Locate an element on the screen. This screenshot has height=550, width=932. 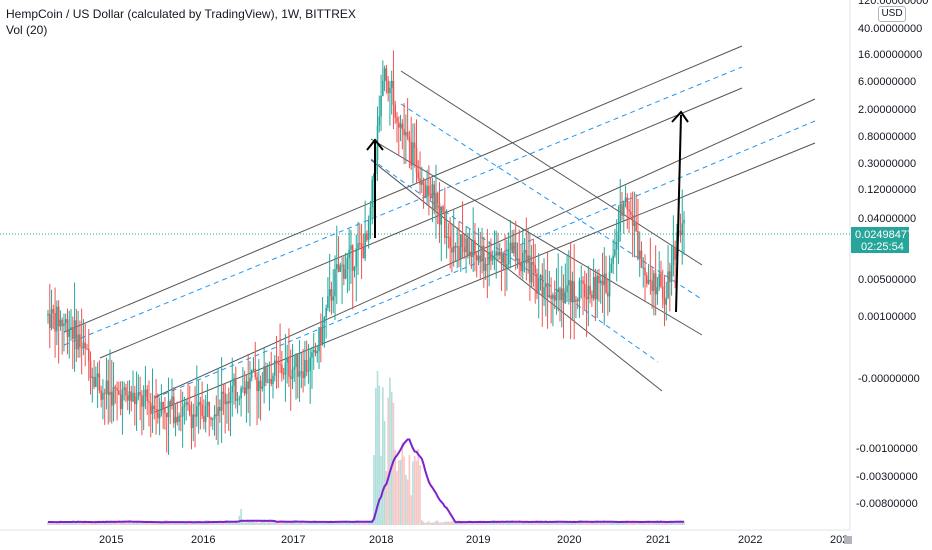
volume-indicator-label: Vol (20) is located at coordinates (27, 30).